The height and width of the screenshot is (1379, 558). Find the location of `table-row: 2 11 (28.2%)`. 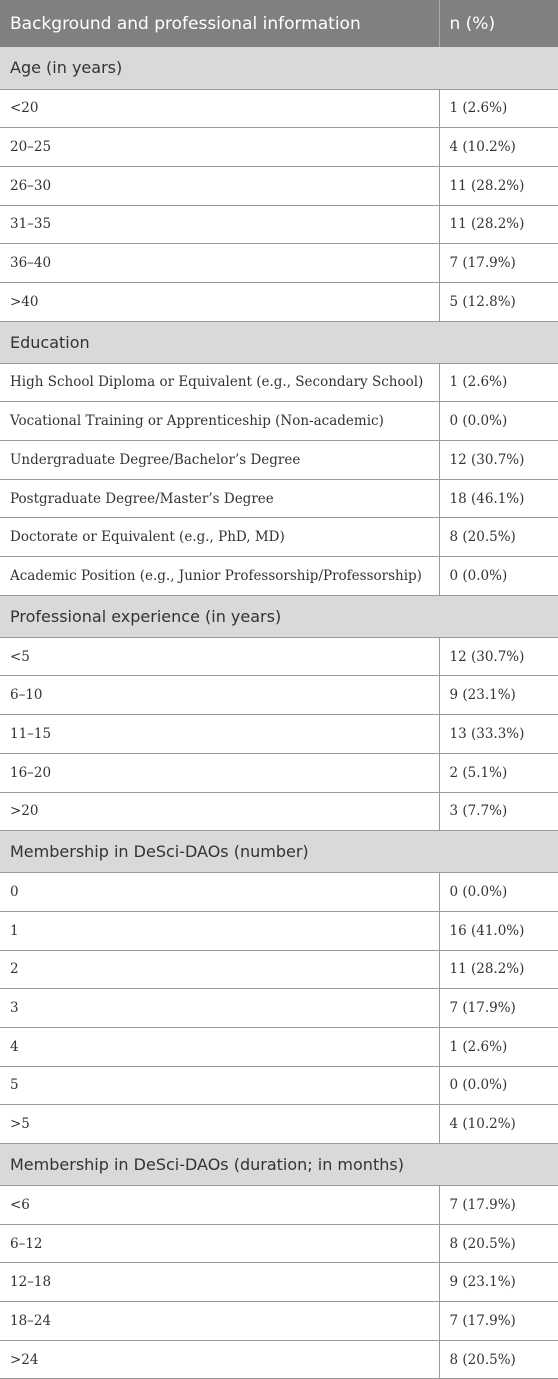

table-row: 2 11 (28.2%) is located at coordinates (279, 970).